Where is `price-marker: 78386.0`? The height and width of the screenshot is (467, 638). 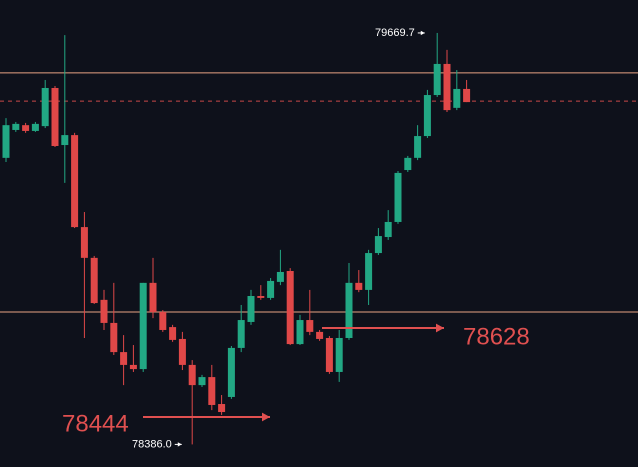 price-marker: 78386.0 is located at coordinates (152, 444).